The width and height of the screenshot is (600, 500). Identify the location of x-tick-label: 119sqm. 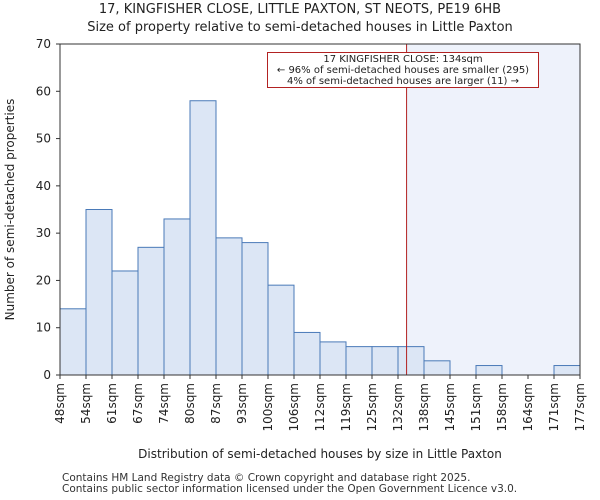
(346, 407).